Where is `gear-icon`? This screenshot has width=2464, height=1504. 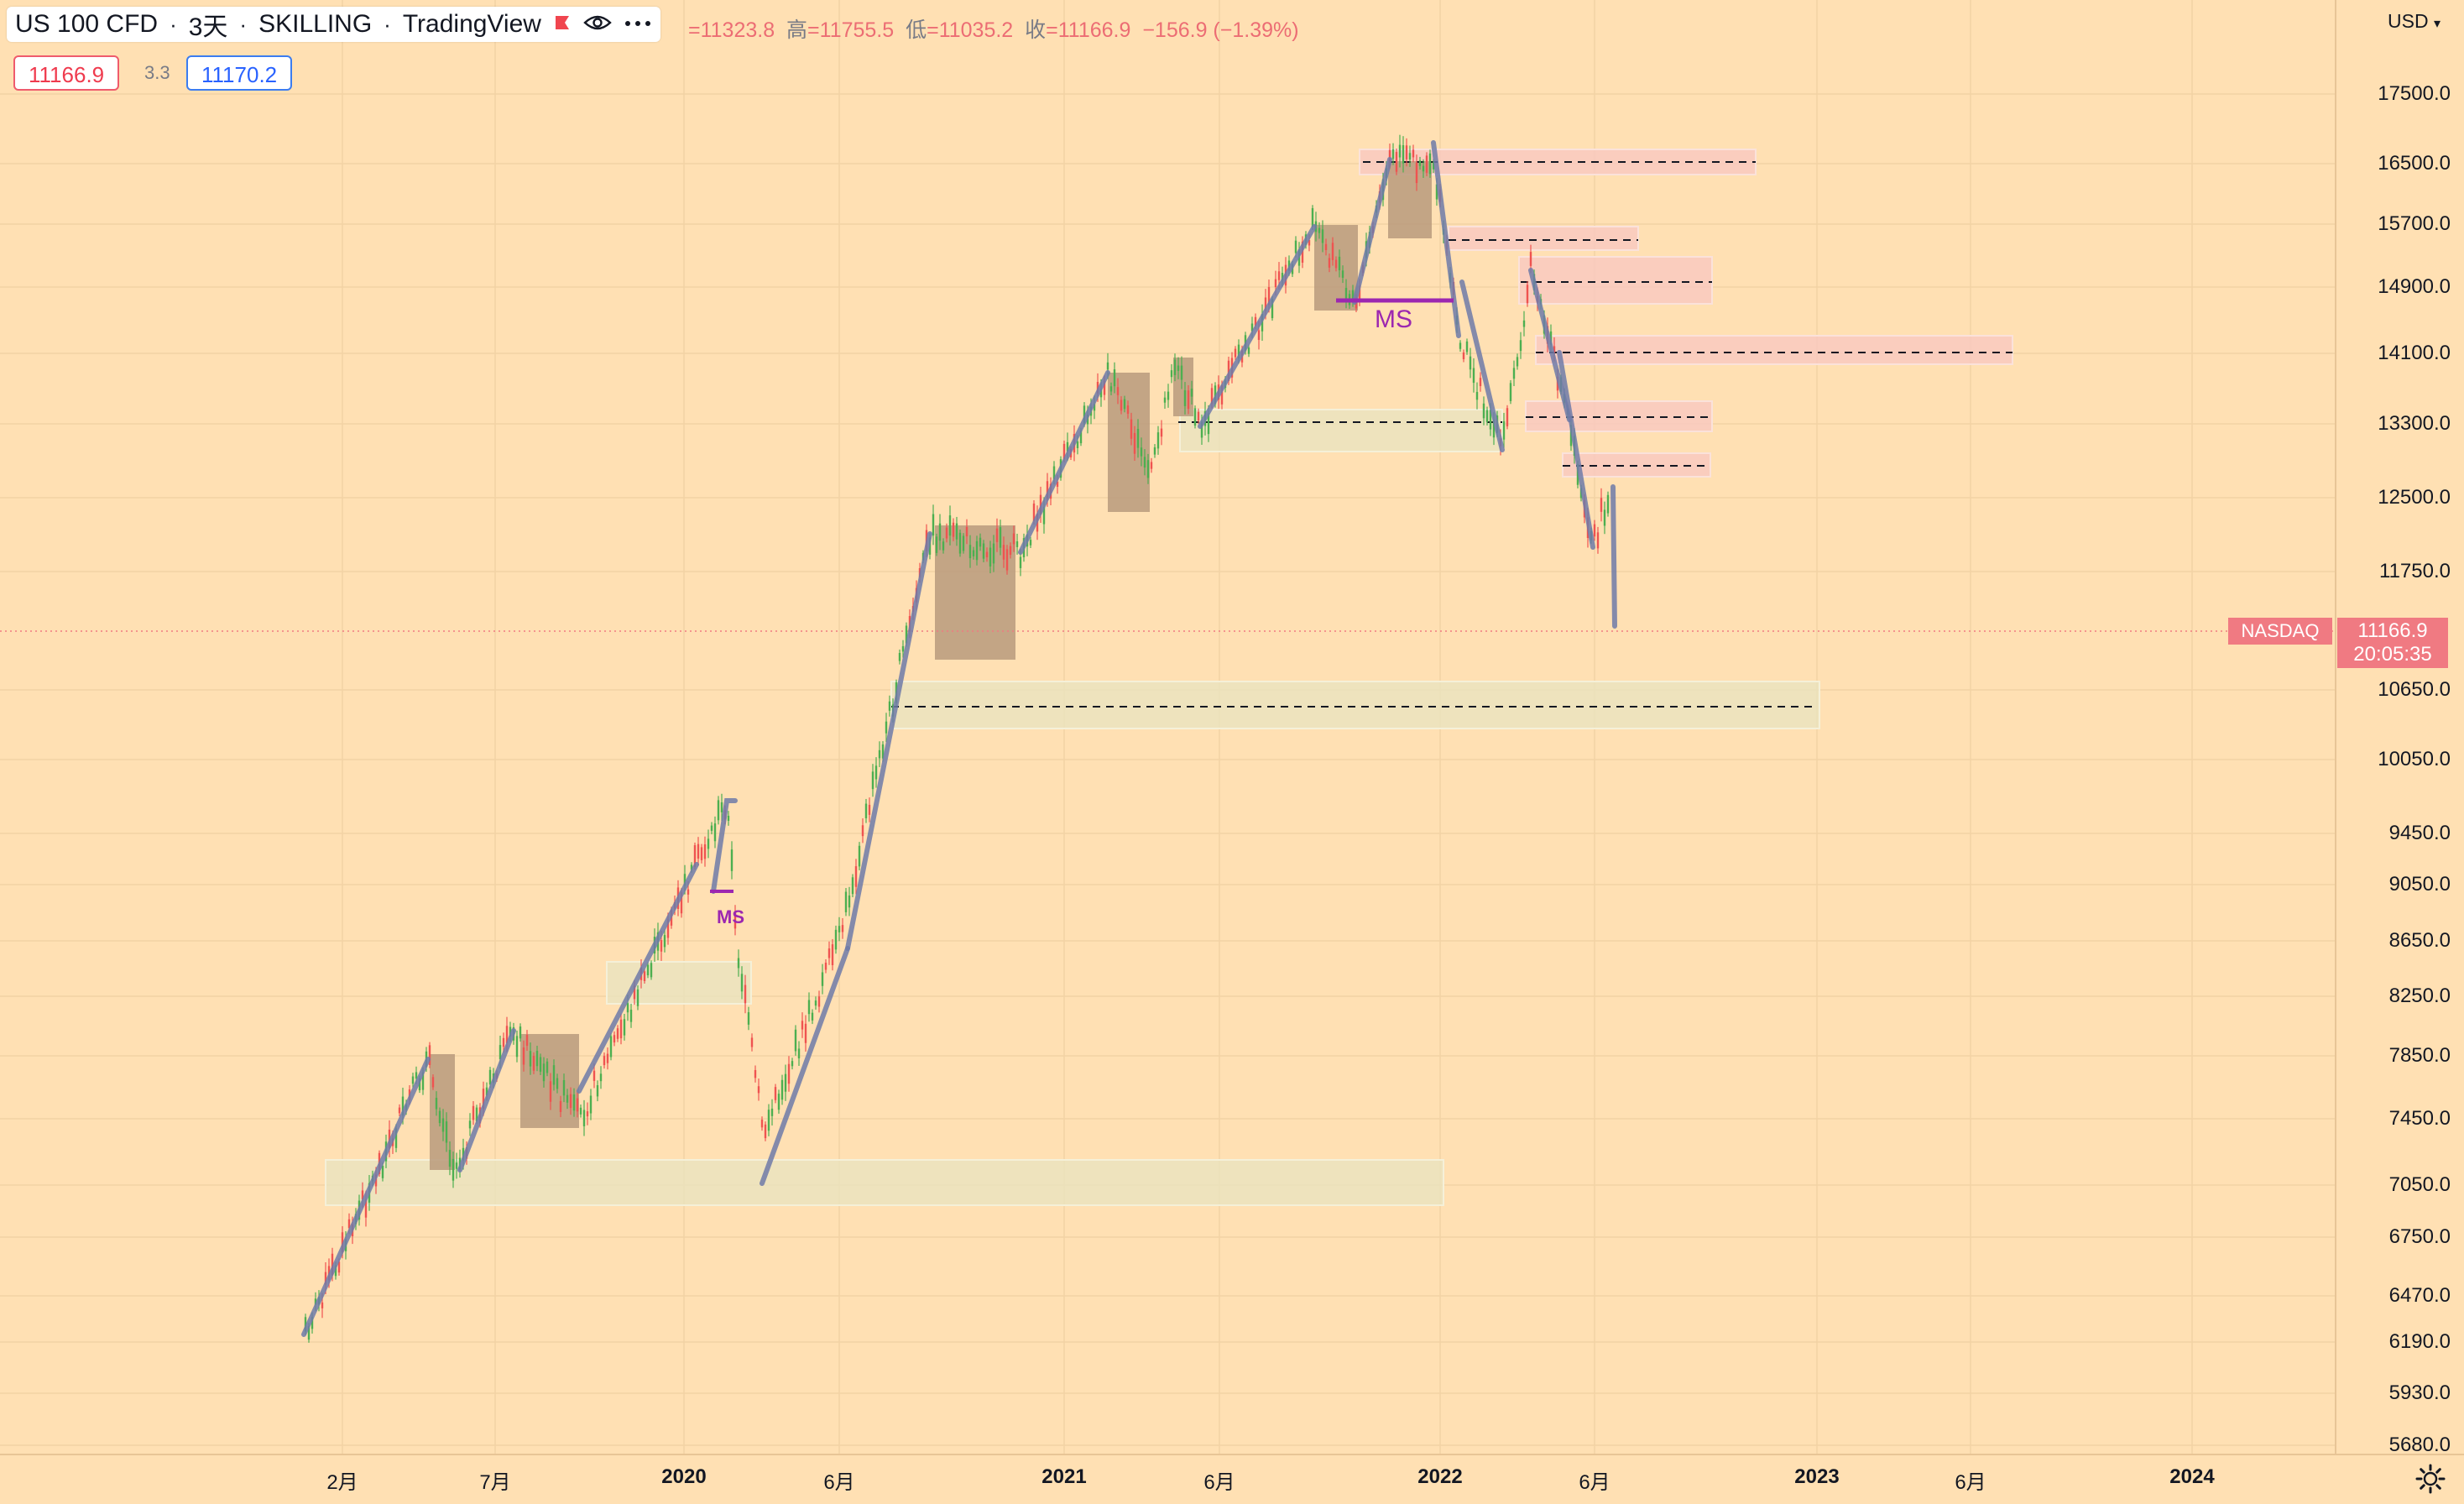 gear-icon is located at coordinates (2430, 1479).